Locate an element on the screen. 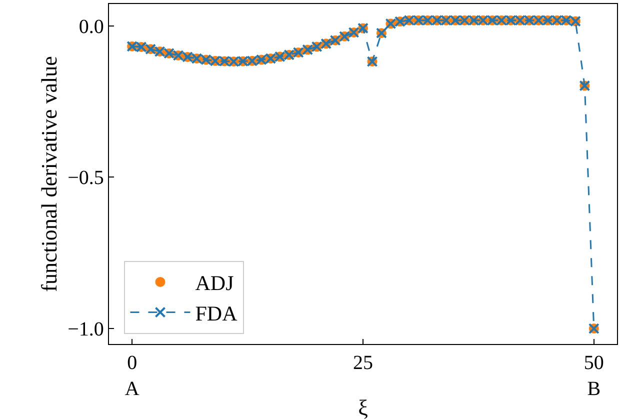 The width and height of the screenshot is (631, 420). y-tick-label: 0.0 is located at coordinates (91, 27).